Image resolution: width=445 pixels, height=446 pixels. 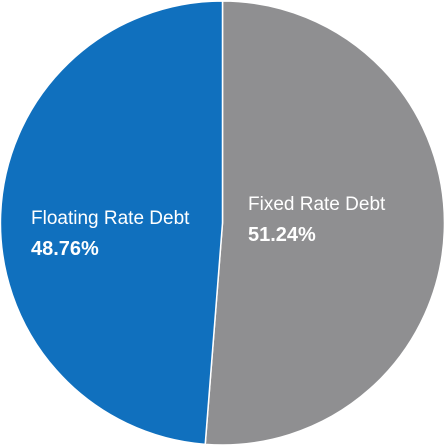 What do you see at coordinates (317, 204) in the screenshot?
I see `slice-label-fixed-rate-debt: Fixed Rate Debt` at bounding box center [317, 204].